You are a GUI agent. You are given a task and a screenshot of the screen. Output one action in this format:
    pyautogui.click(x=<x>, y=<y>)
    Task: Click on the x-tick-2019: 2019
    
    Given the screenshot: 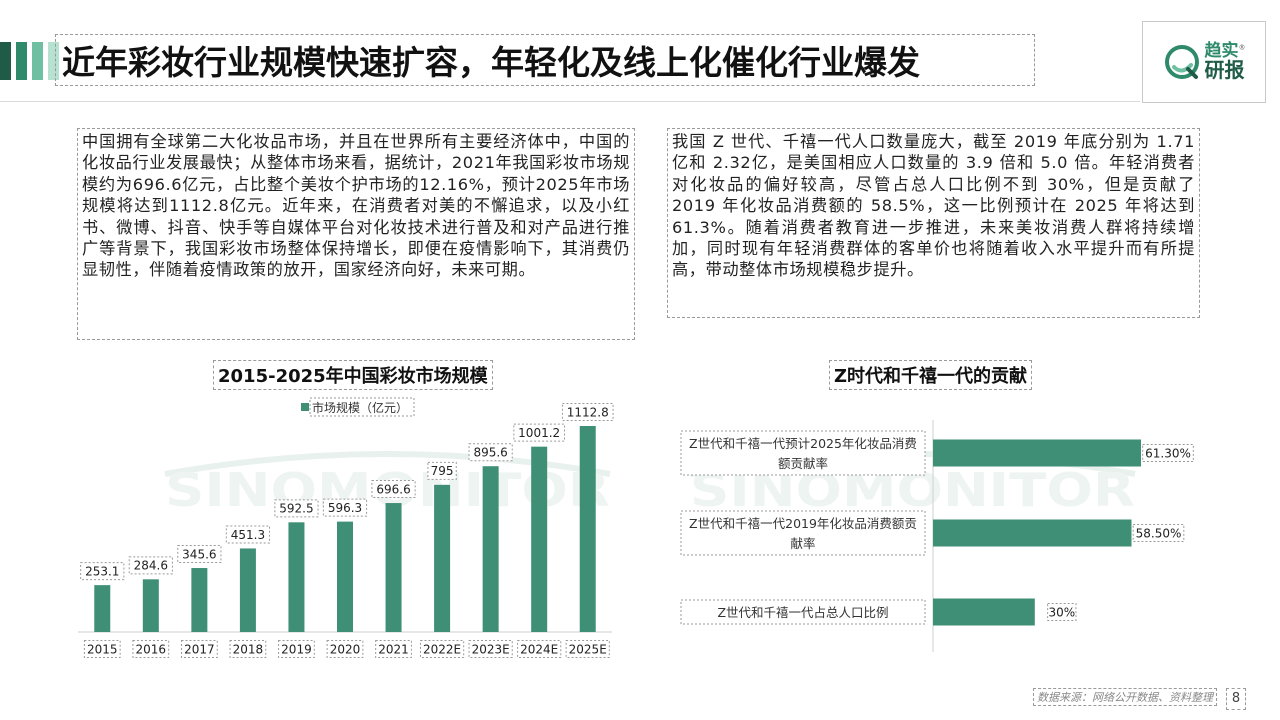 What is the action you would take?
    pyautogui.click(x=296, y=649)
    